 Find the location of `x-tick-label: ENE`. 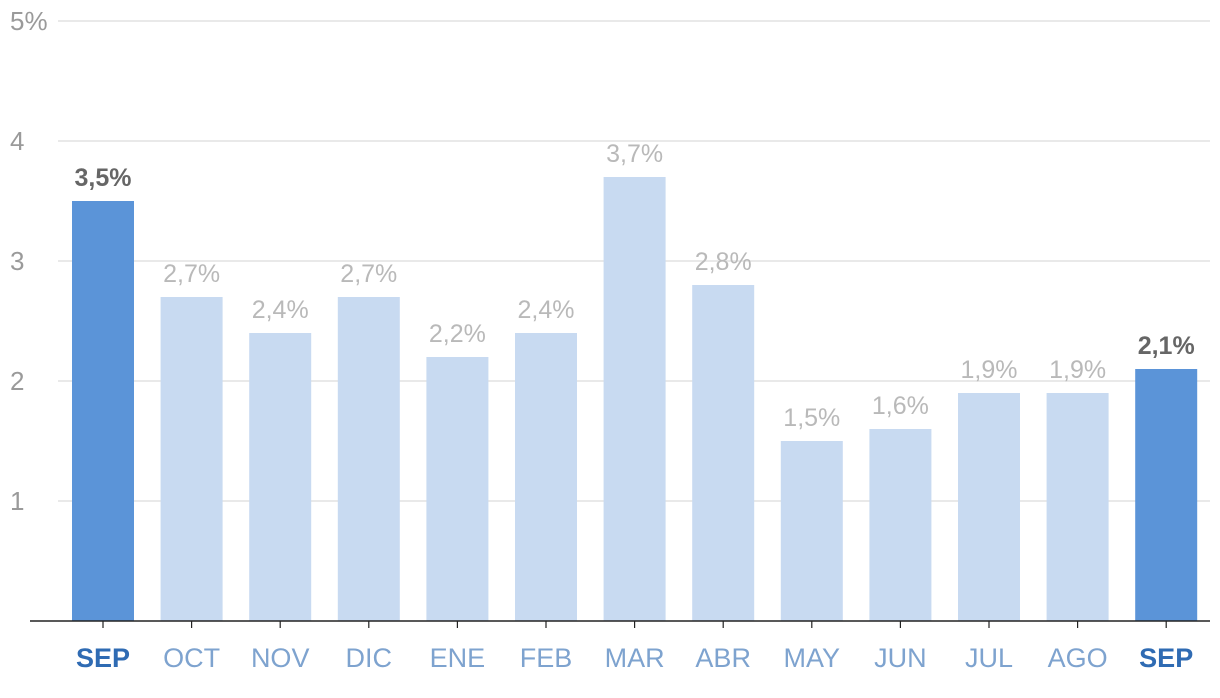

x-tick-label: ENE is located at coordinates (458, 658).